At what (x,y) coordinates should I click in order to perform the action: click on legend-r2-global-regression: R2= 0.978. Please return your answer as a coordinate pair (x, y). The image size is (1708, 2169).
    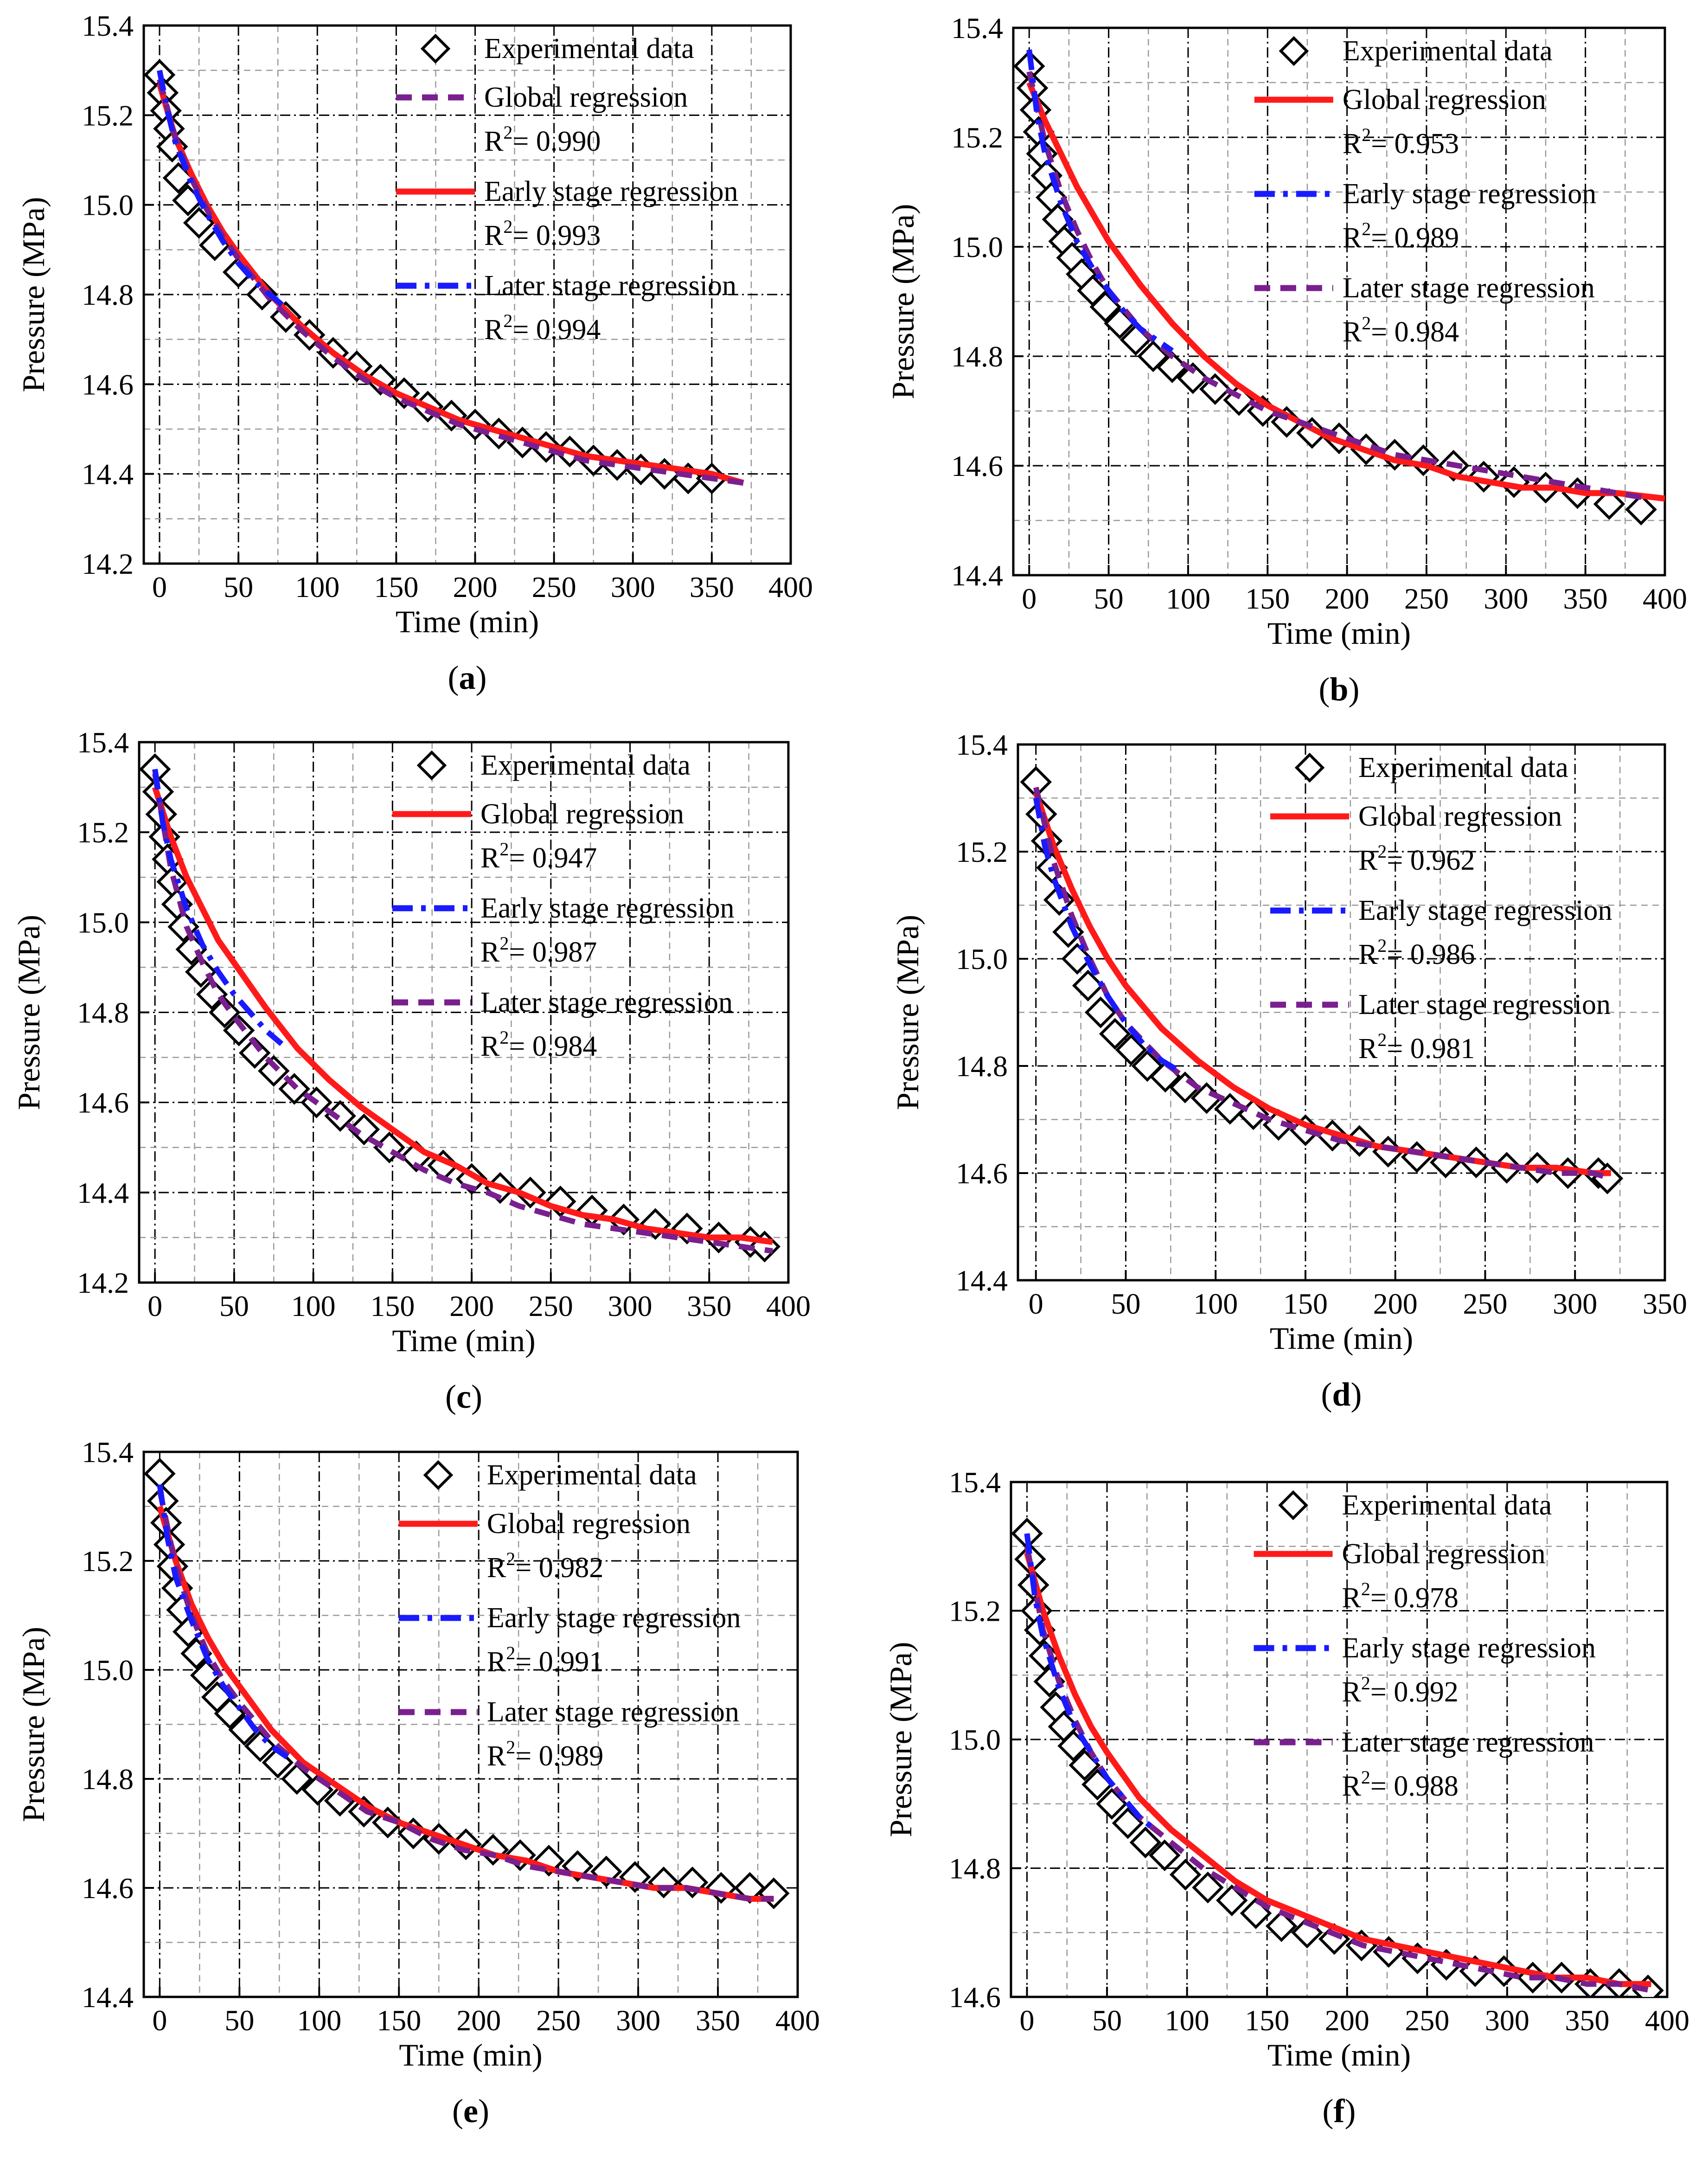
    Looking at the image, I should click on (1400, 1596).